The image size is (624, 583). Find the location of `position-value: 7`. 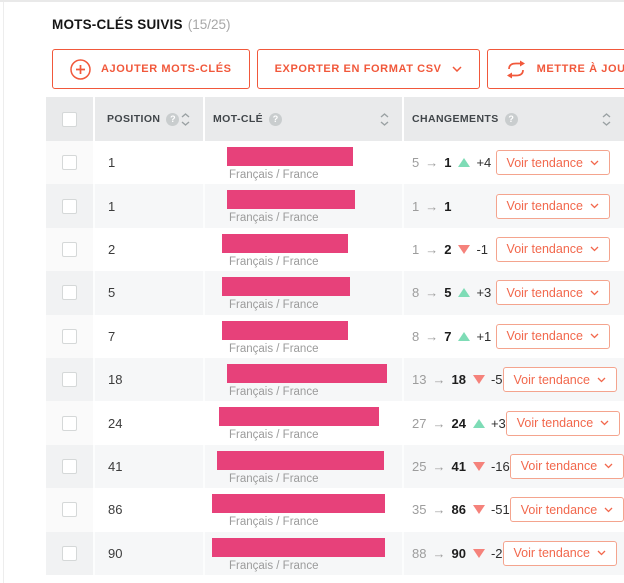

position-value: 7 is located at coordinates (148, 336).